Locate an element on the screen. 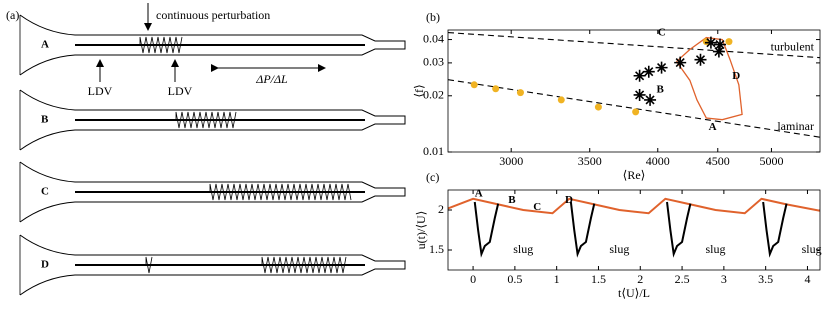  x-tick-label: 3.5 is located at coordinates (765, 279).